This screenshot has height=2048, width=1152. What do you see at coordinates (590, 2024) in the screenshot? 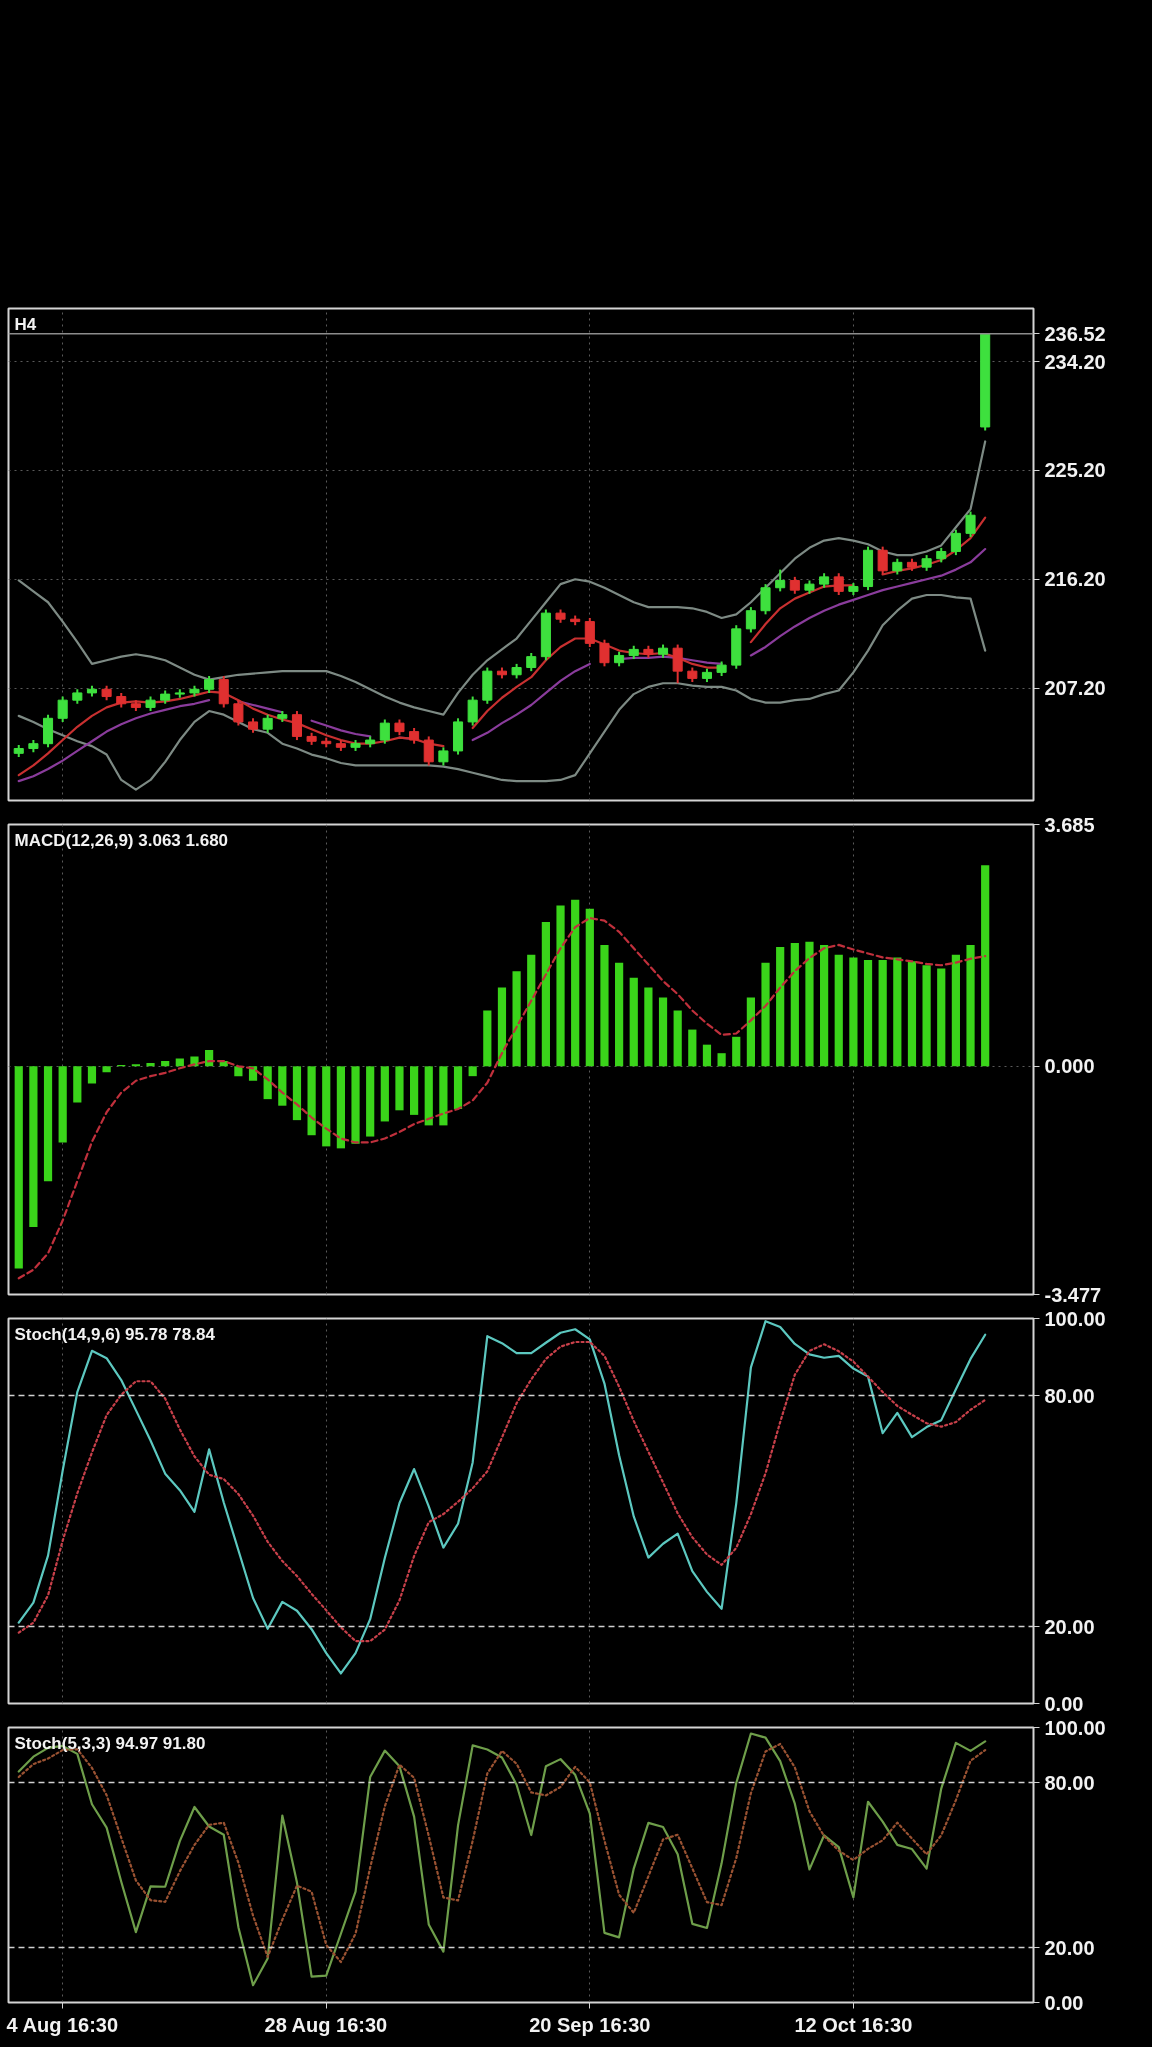
I see `x-tick-label: 20 Sep 16:30` at bounding box center [590, 2024].